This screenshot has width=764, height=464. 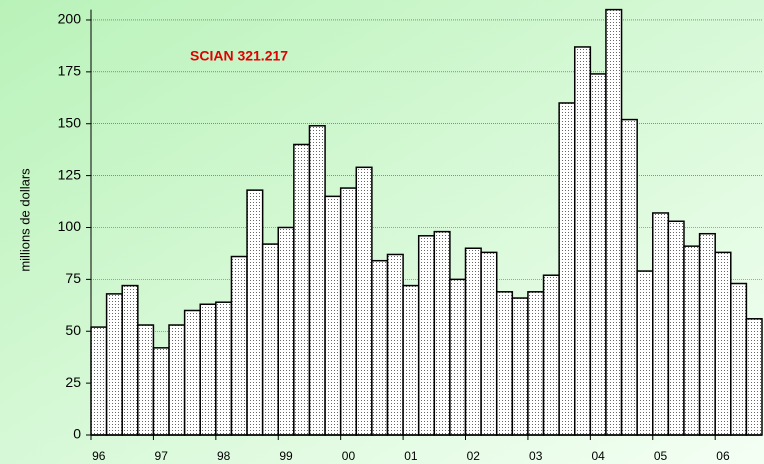 What do you see at coordinates (77, 434) in the screenshot?
I see `y-tick-label: 0` at bounding box center [77, 434].